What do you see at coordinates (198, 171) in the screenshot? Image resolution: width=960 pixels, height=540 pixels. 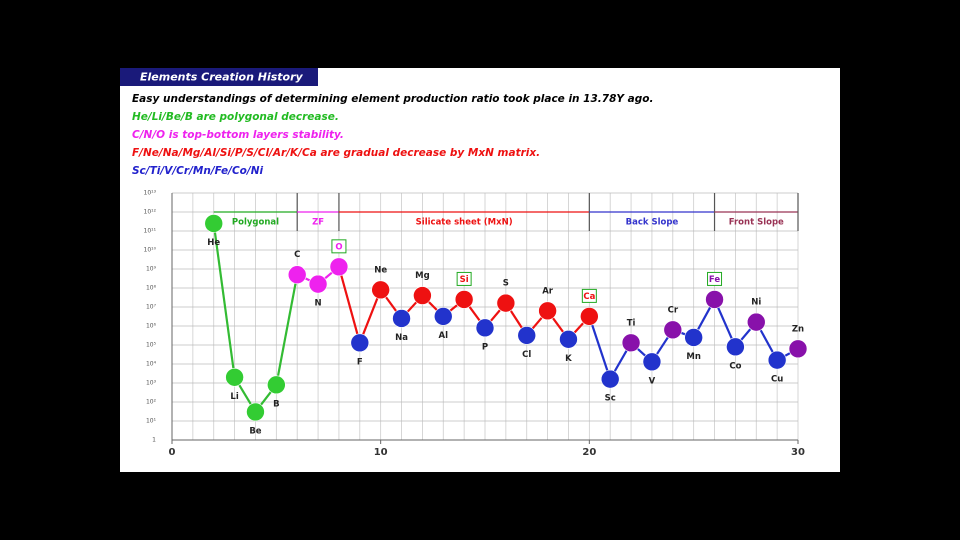 I see `text-line: Sc/Ti/V/Cr/Mn/Fe/Co/Ni` at bounding box center [198, 171].